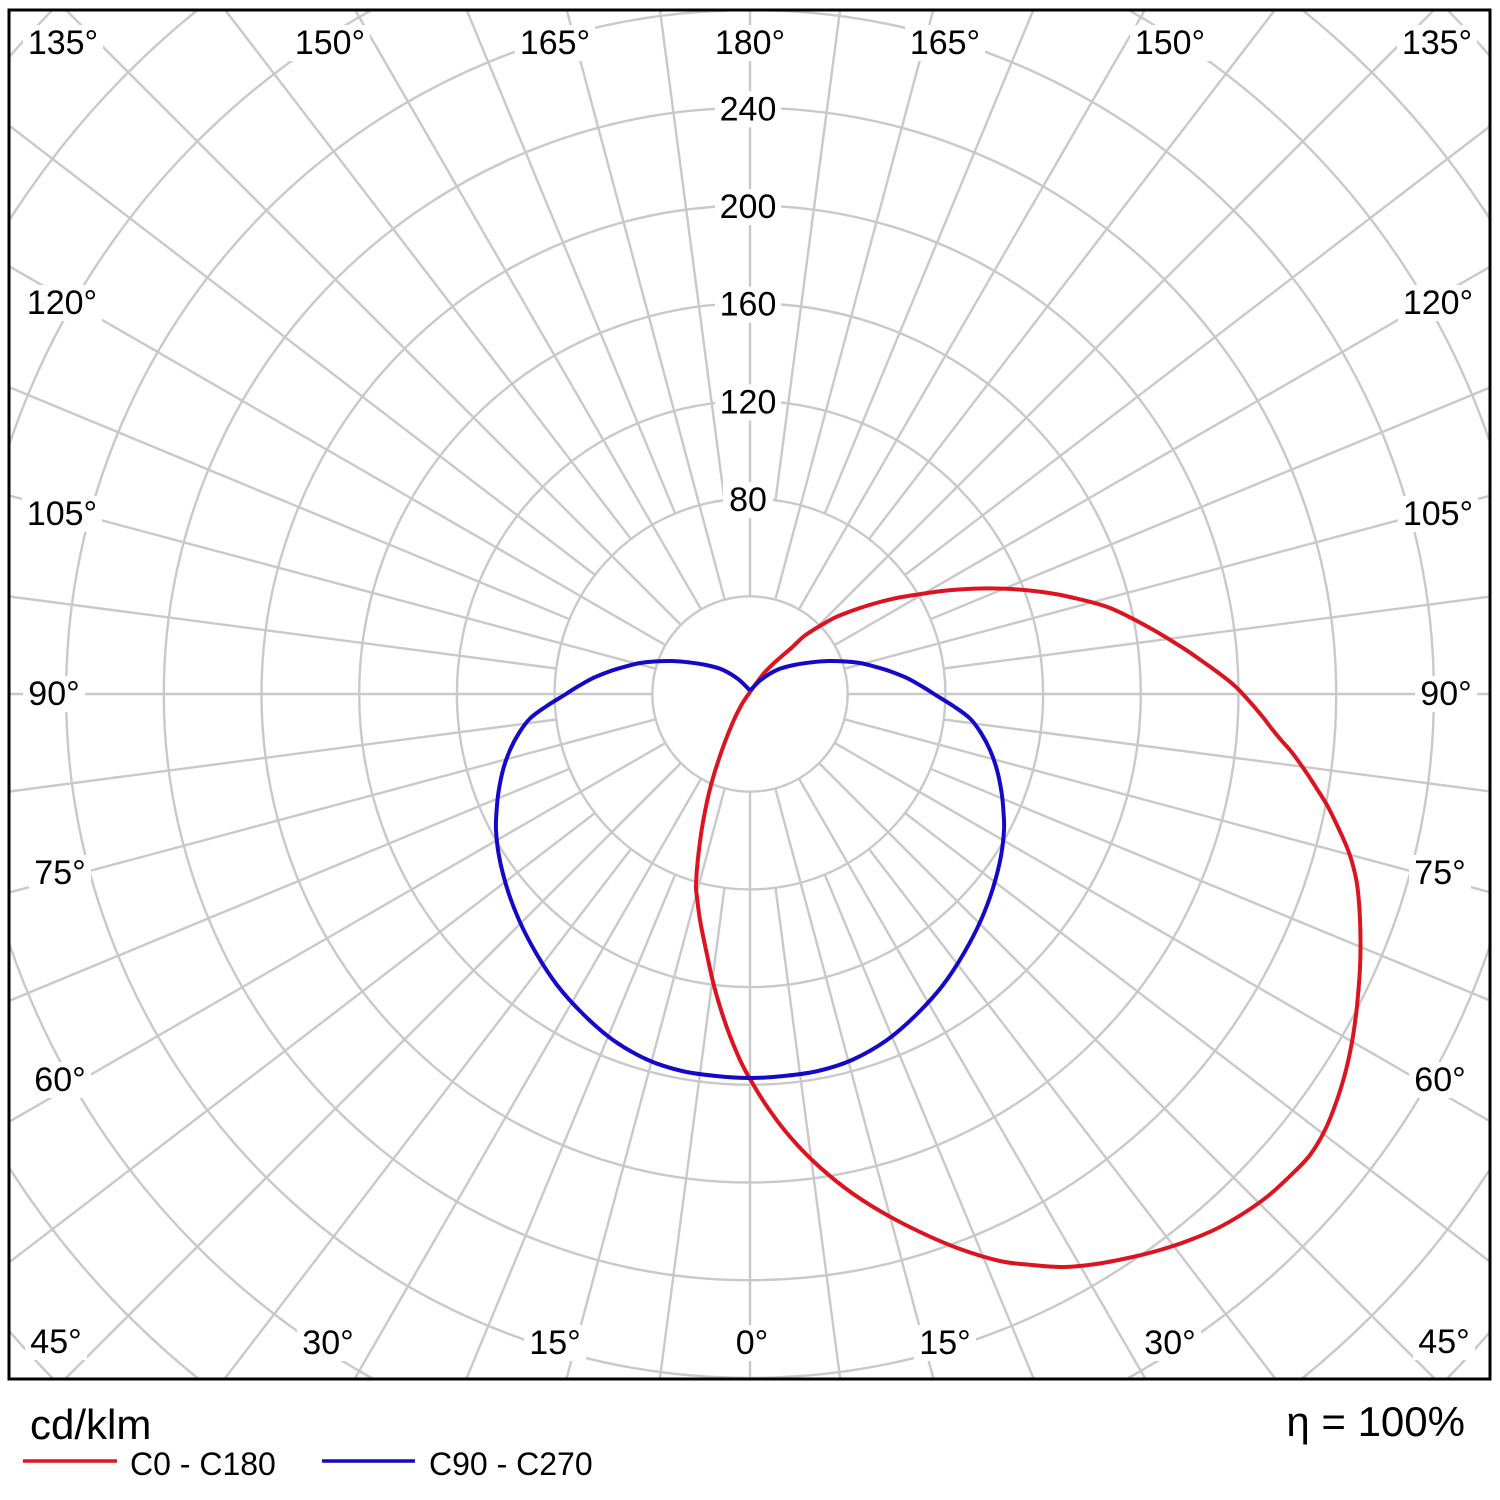 This screenshot has height=1500, width=1500. I want to click on svg-text: C90 - C270, so click(511, 1464).